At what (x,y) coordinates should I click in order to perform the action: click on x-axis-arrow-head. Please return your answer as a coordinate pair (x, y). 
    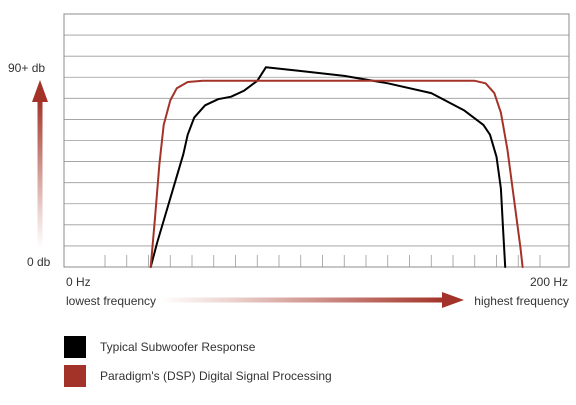
    Looking at the image, I should click on (453, 300).